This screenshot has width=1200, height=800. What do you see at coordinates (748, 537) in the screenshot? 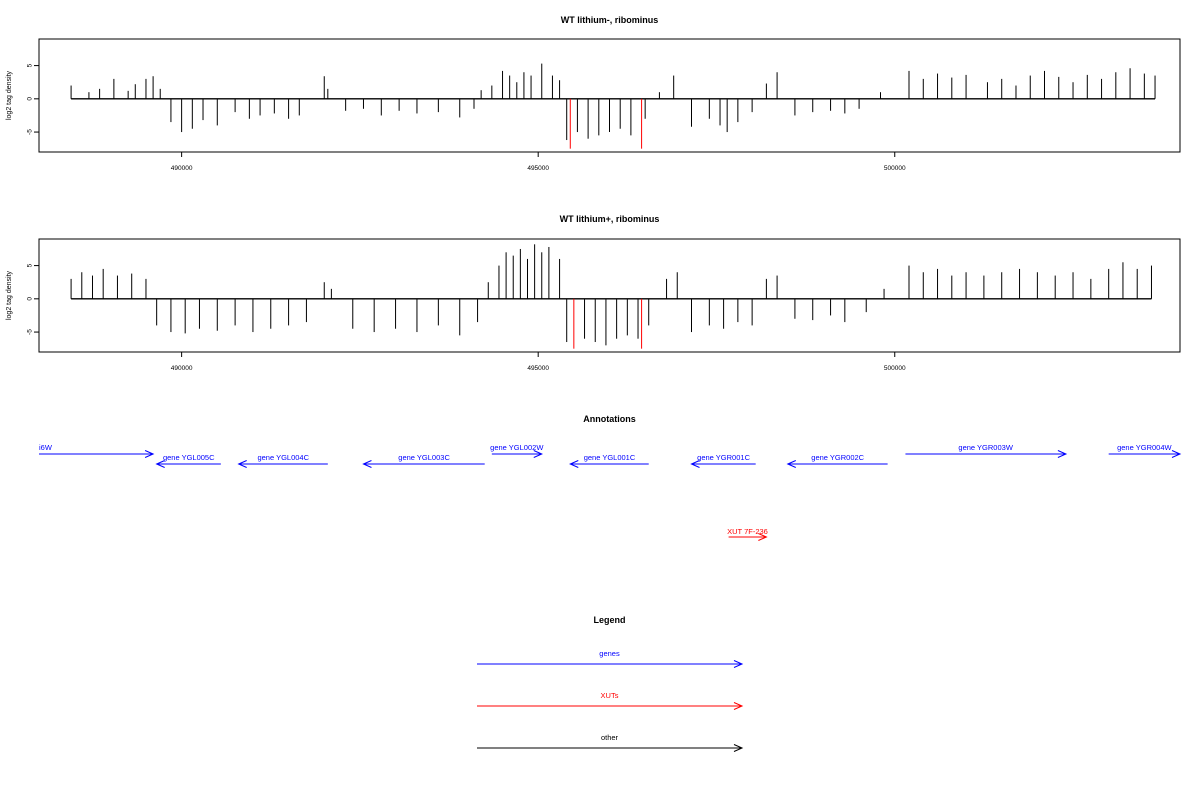
I see `xut-arrow` at bounding box center [748, 537].